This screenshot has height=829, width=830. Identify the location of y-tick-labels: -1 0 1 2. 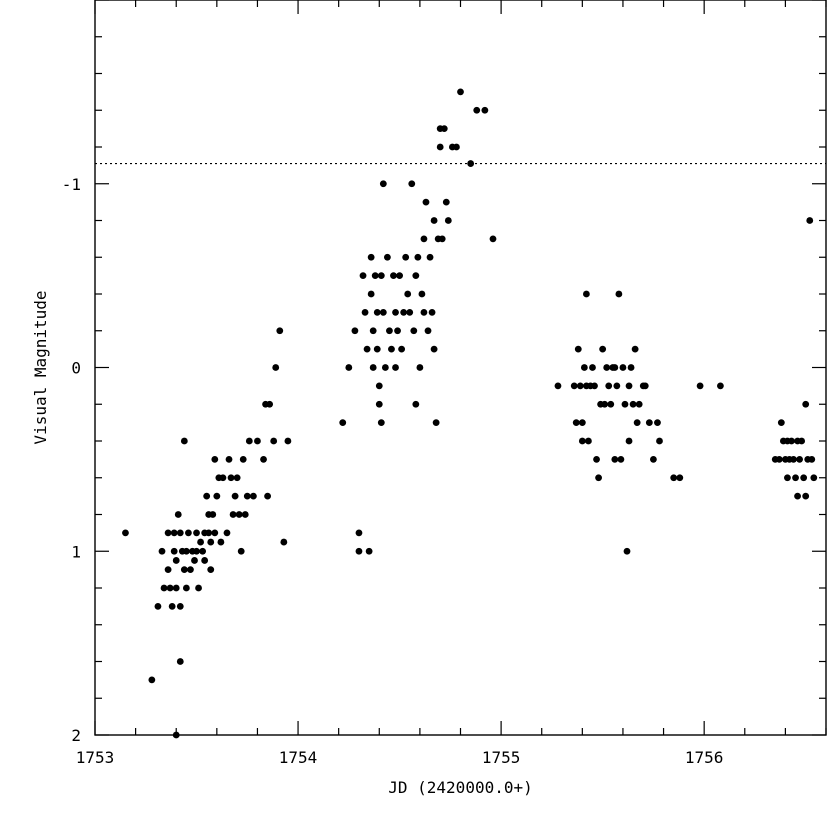
(71, 460).